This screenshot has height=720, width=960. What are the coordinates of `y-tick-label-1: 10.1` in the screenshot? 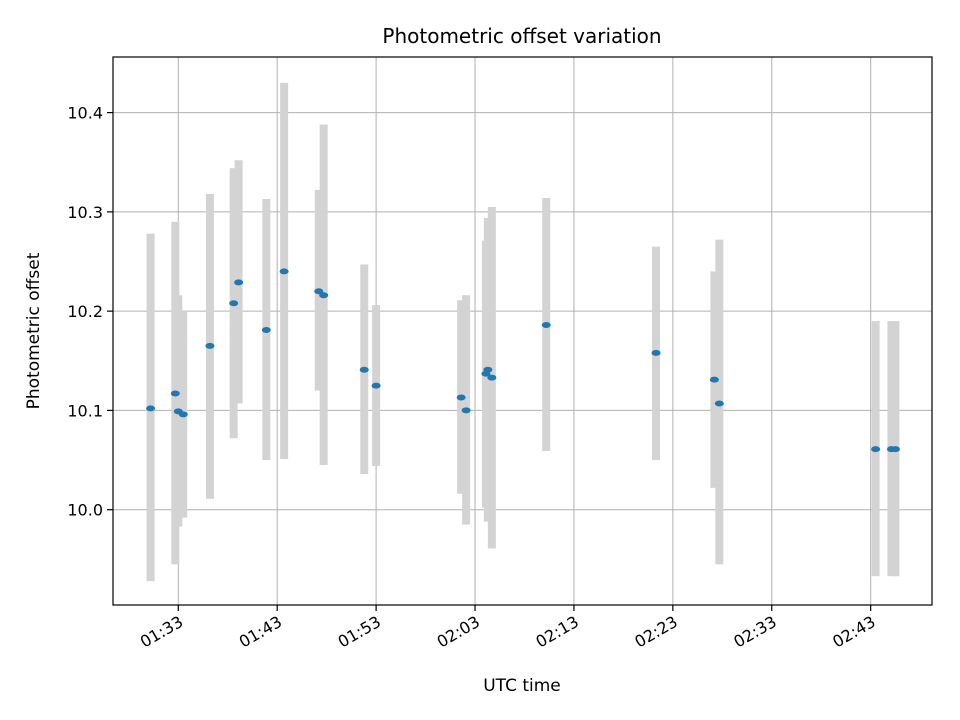 It's located at (85, 410).